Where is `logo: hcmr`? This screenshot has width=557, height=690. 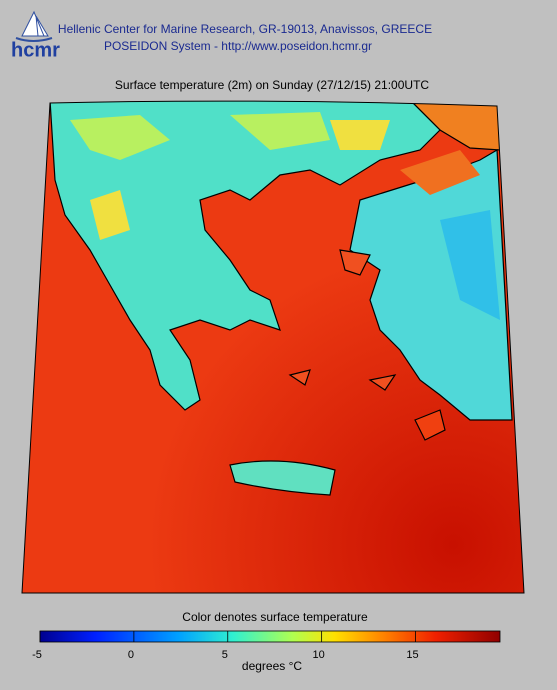
logo: hcmr is located at coordinates (35, 35).